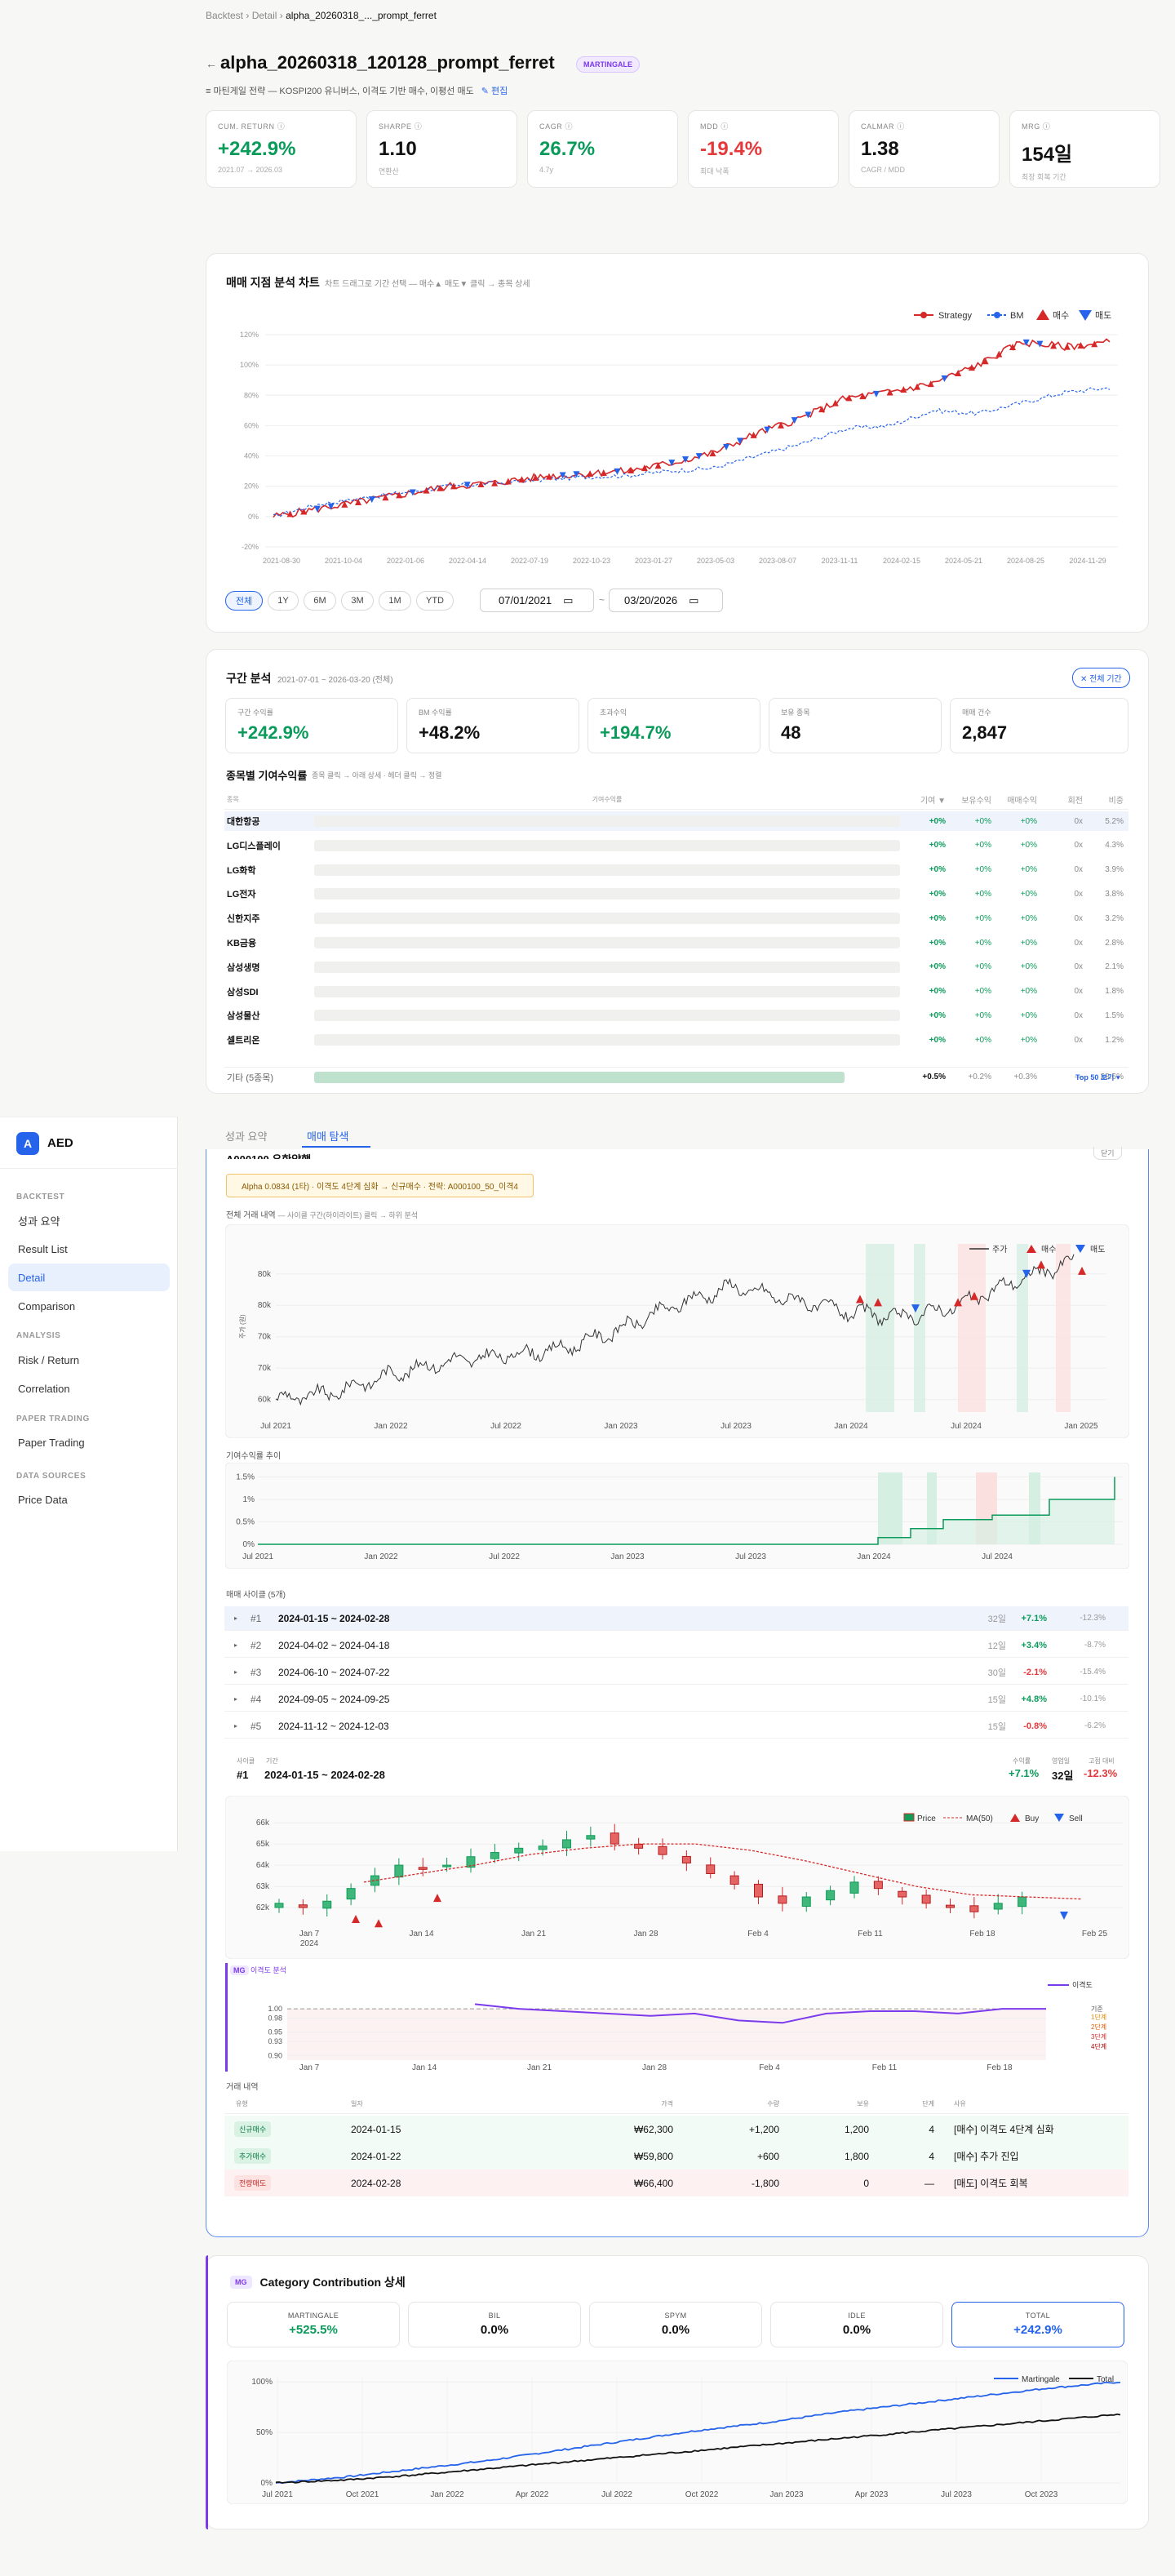  Describe the element at coordinates (676, 992) in the screenshot. I see `contrib-row: 삼성SDI +0% +0% +0% 0x 1.8%` at that location.